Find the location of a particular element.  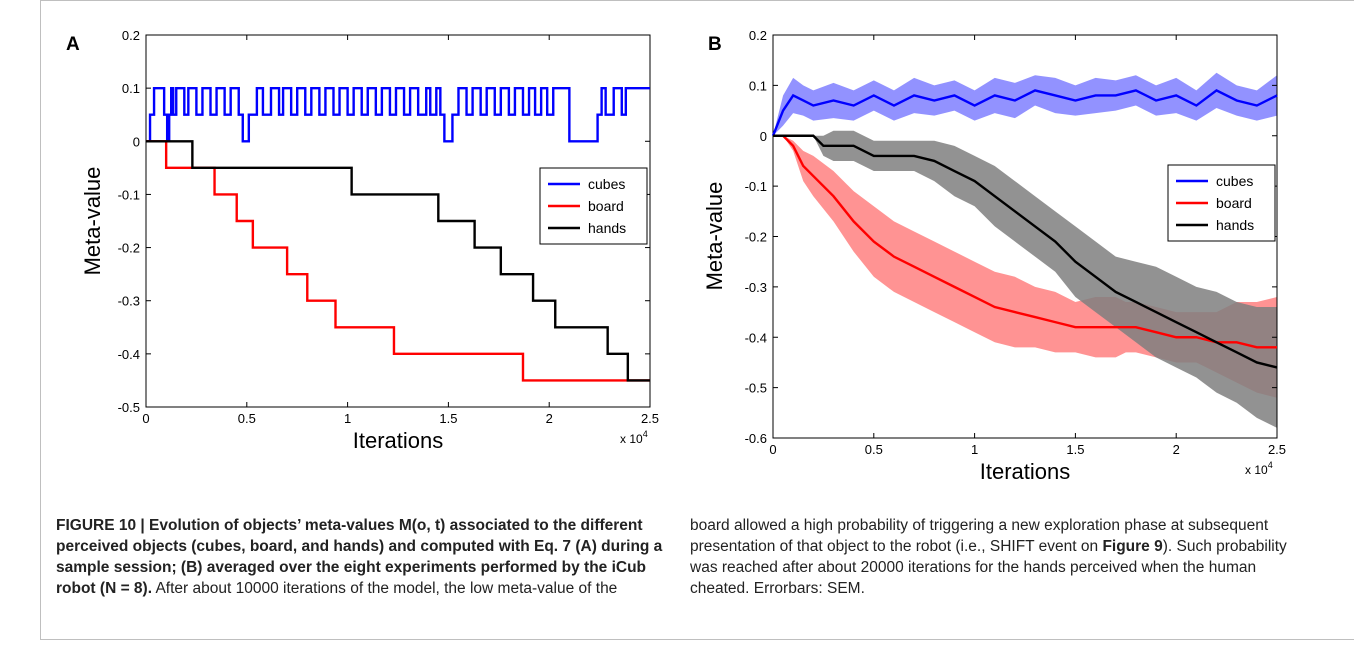

panel-b-ytick-label: -0.2 is located at coordinates (756, 237).